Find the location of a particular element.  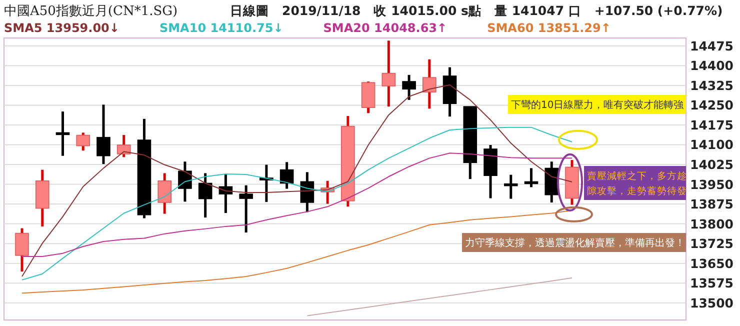

annotation: 力守季線支撐，透過震盪化解賣壓，準備再出發！ is located at coordinates (575, 243).